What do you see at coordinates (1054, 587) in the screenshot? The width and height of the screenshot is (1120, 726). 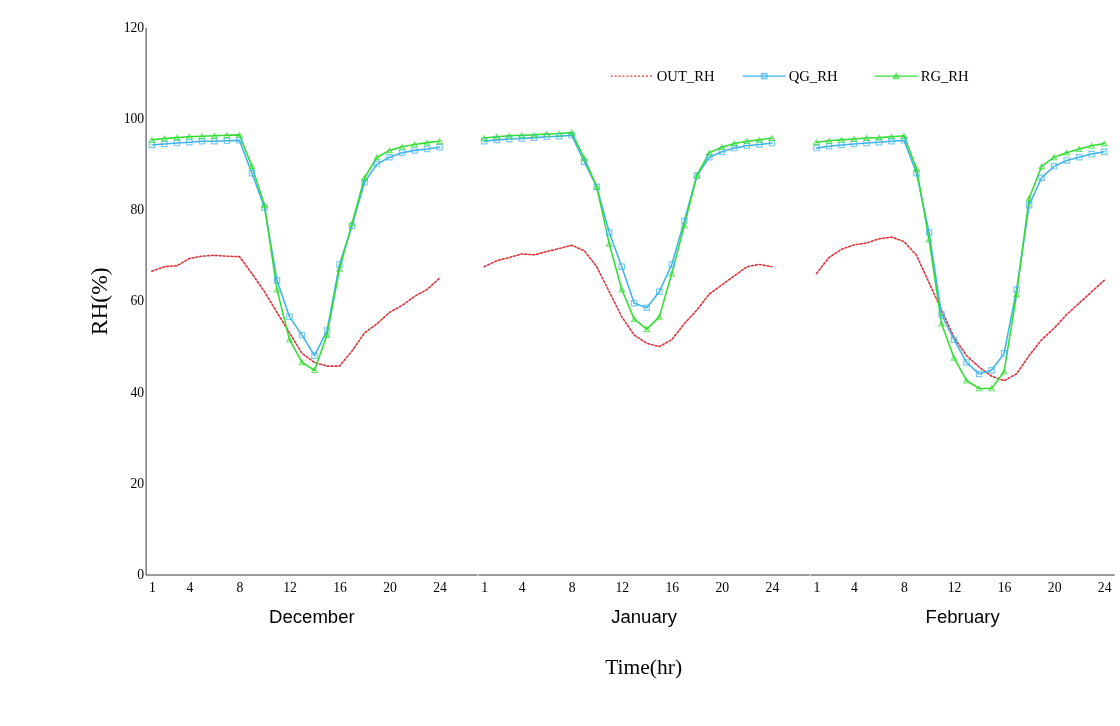 I see `x-tick-label: 20` at bounding box center [1054, 587].